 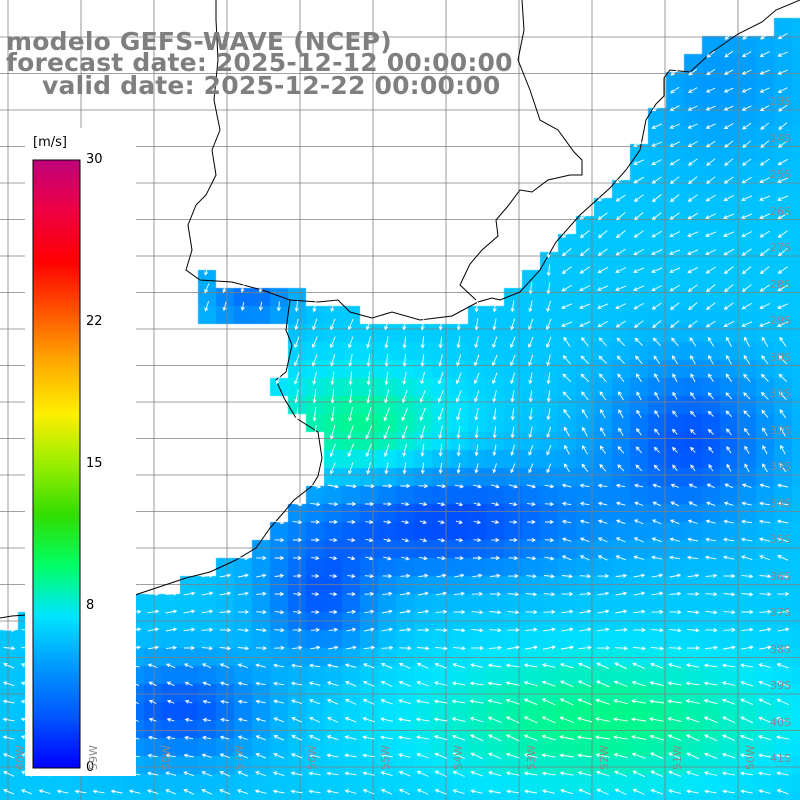 What do you see at coordinates (780, 174) in the screenshot?
I see `latitude-label: 25S` at bounding box center [780, 174].